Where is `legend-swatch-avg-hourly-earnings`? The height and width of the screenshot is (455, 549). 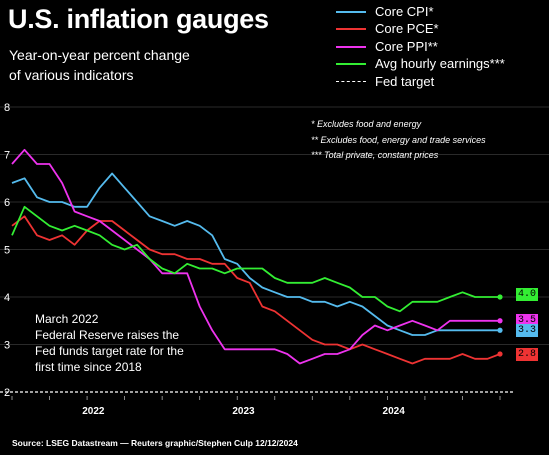 legend-swatch-avg-hourly-earnings is located at coordinates (351, 64).